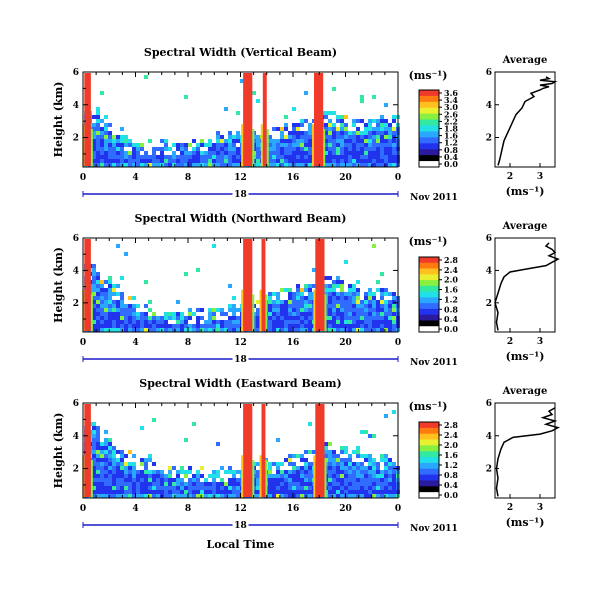 This screenshot has height=602, width=610. I want to click on colorbar-tick-label: 2.4, so click(451, 435).